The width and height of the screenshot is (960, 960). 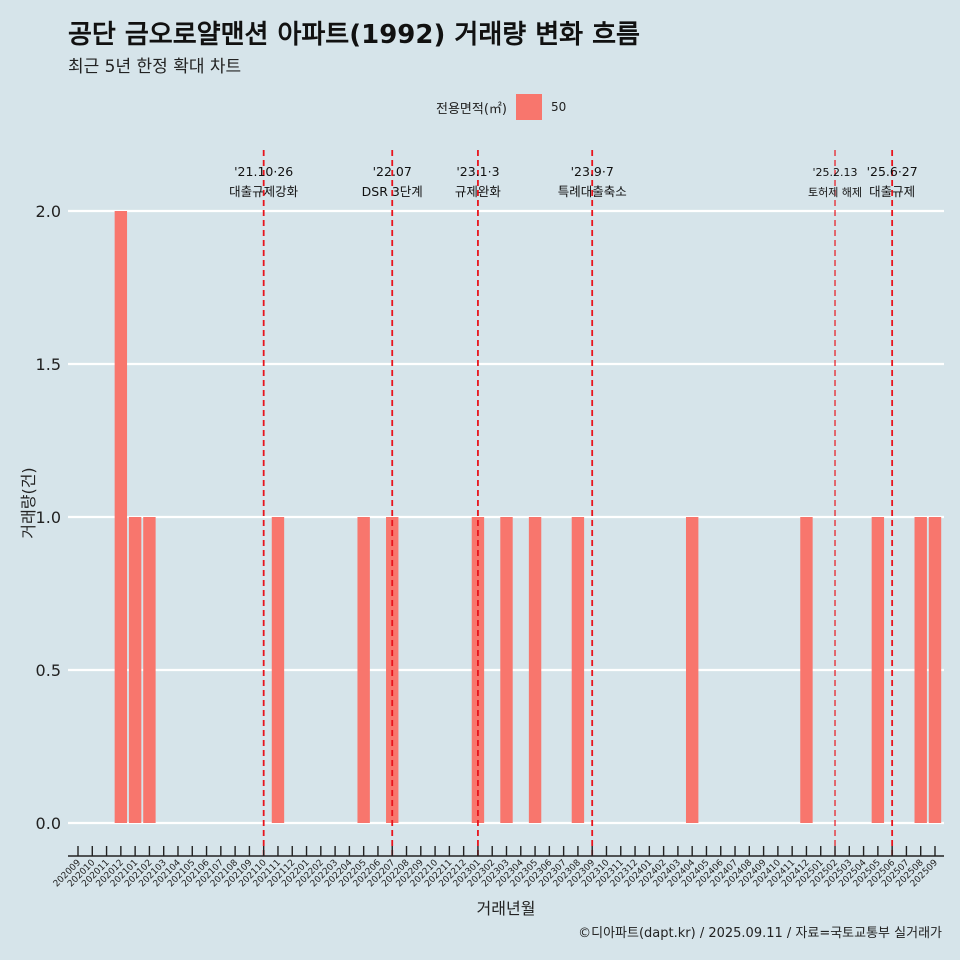 What do you see at coordinates (28, 502) in the screenshot?
I see `y-axis-title: 거래량(건)` at bounding box center [28, 502].